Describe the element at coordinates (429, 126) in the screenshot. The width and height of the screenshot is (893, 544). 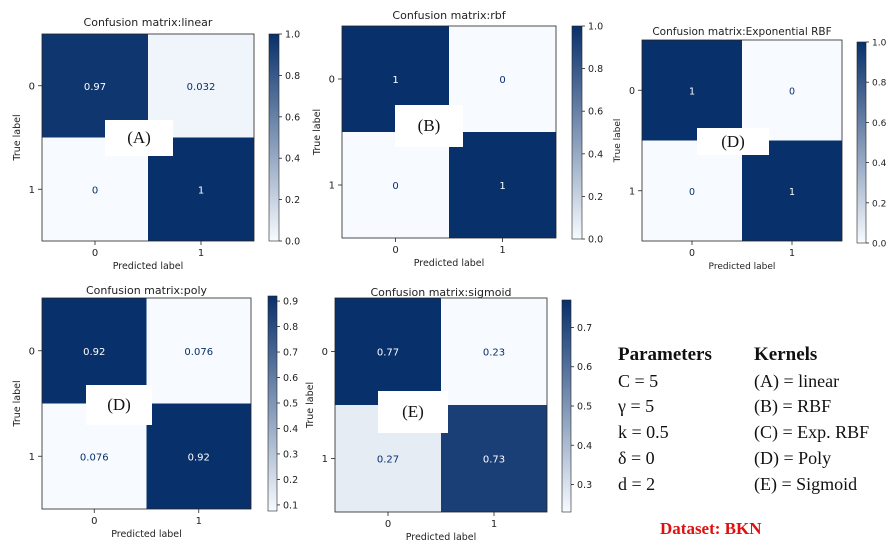
I see `tag-rbf: (B)` at that location.